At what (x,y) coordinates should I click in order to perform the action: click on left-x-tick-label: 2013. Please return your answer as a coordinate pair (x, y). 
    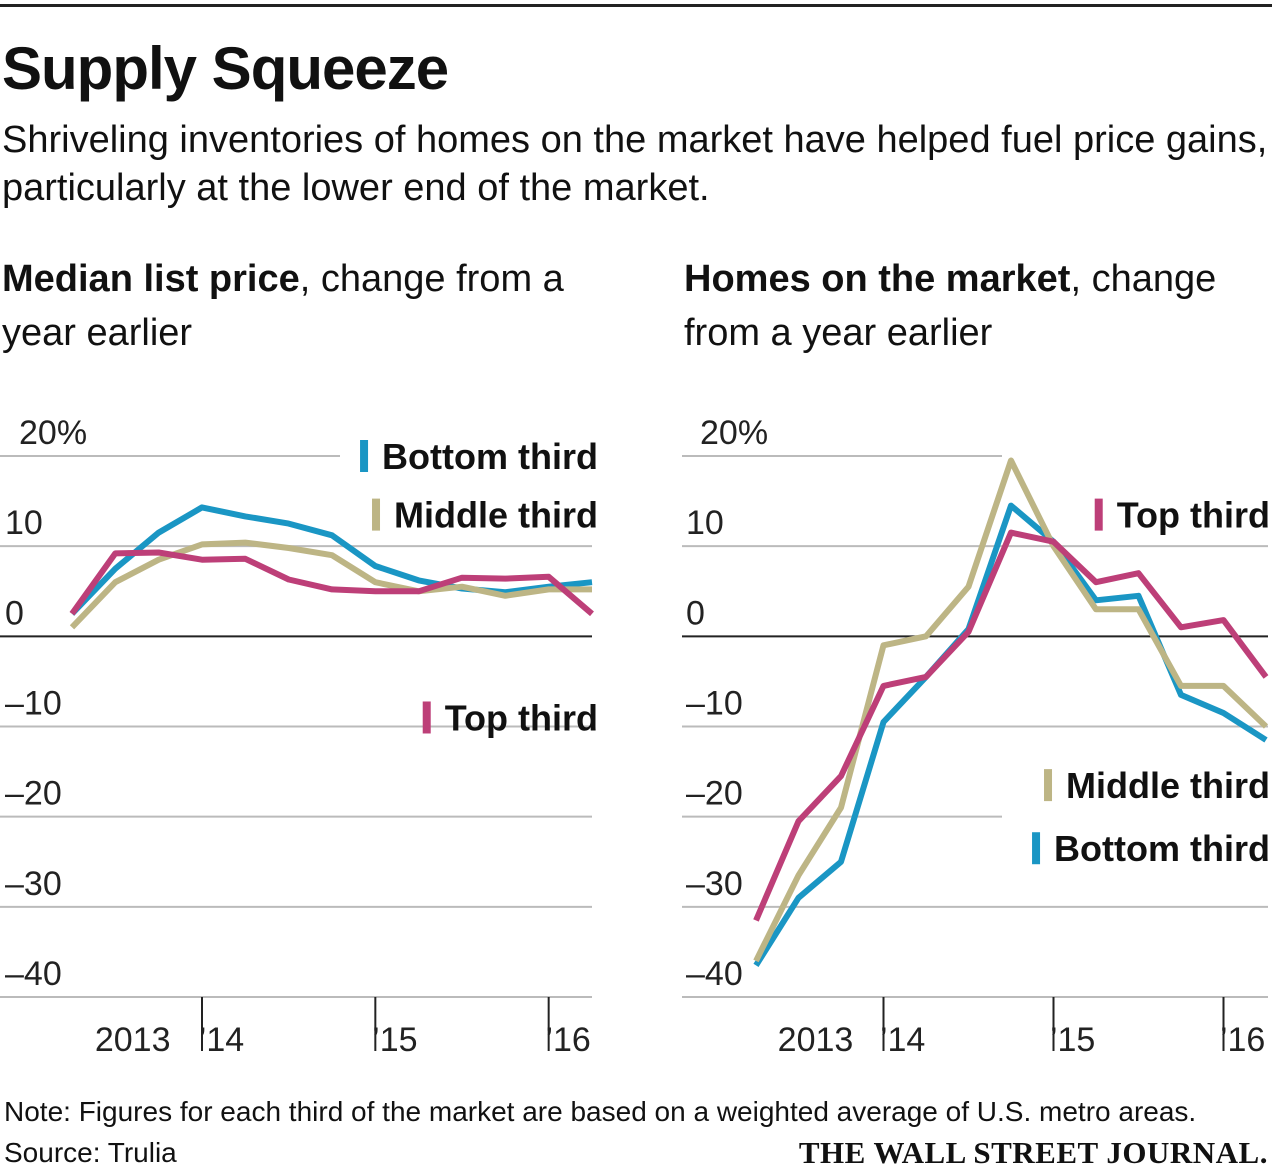
    Looking at the image, I should click on (133, 1040).